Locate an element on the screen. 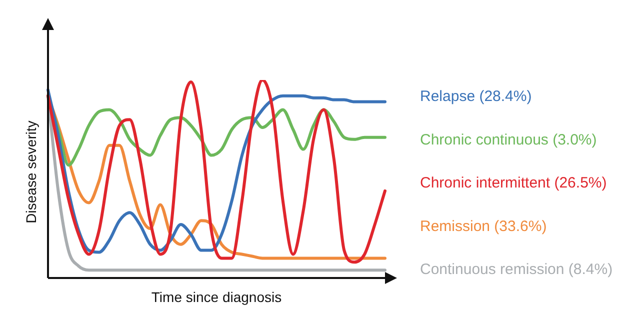  y-axis-title: Disease severity is located at coordinates (30, 172).